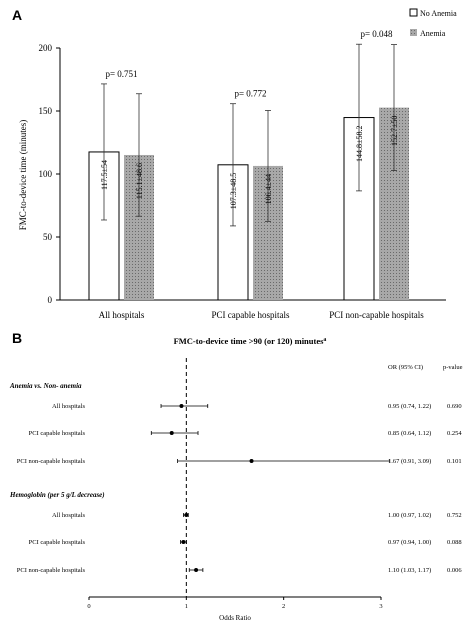 The image size is (474, 629). I want to click on row-label-g1-pci-capable-hospitals: PCI capable hospitals, so click(57, 433).